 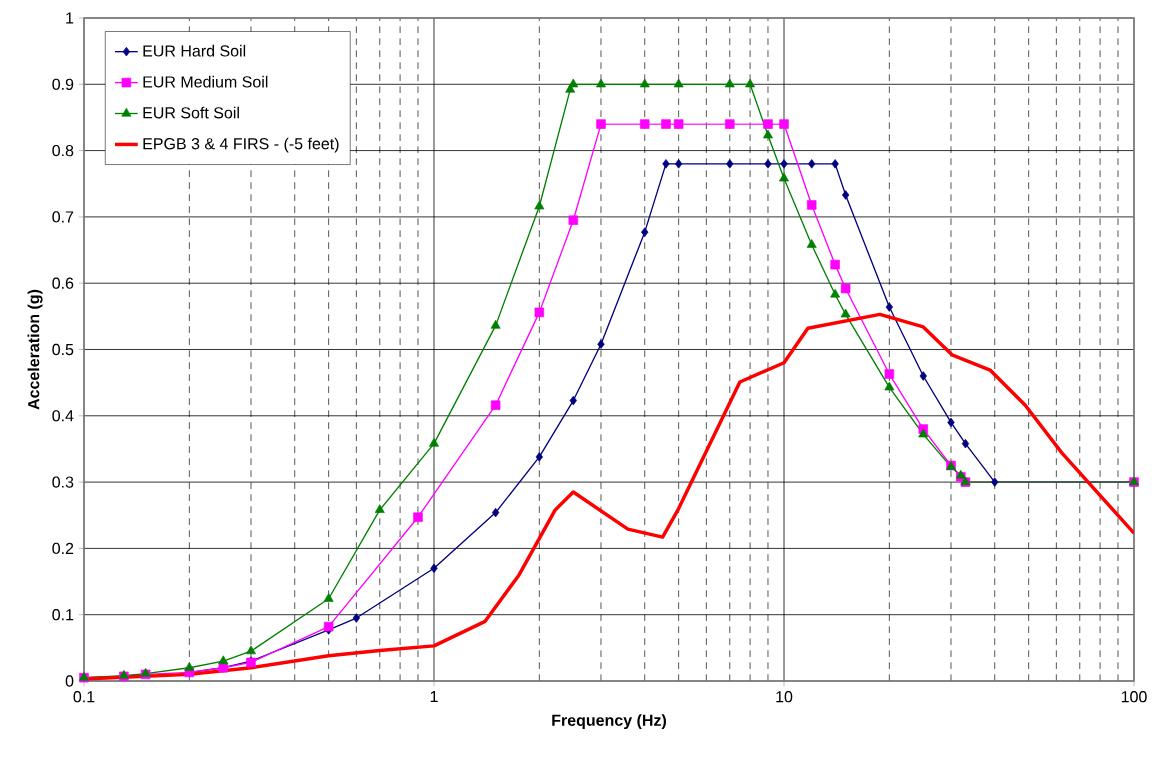 What do you see at coordinates (63, 283) in the screenshot?
I see `y-tick-label: 0.6` at bounding box center [63, 283].